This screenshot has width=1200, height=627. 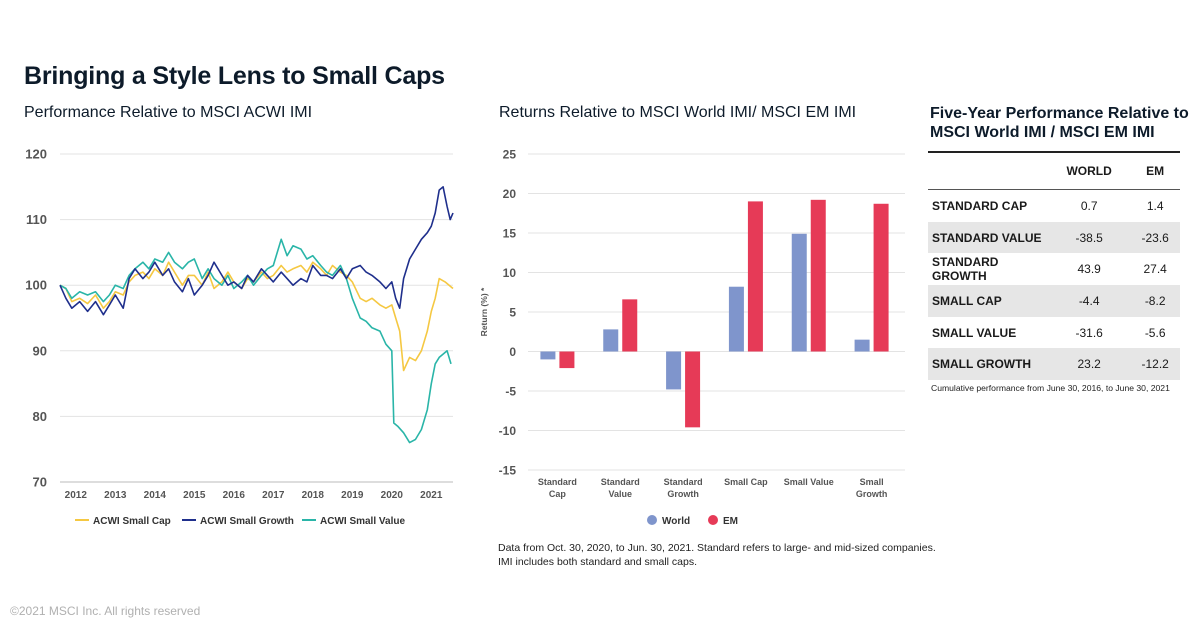 I want to click on legend-item: EM, so click(x=723, y=521).